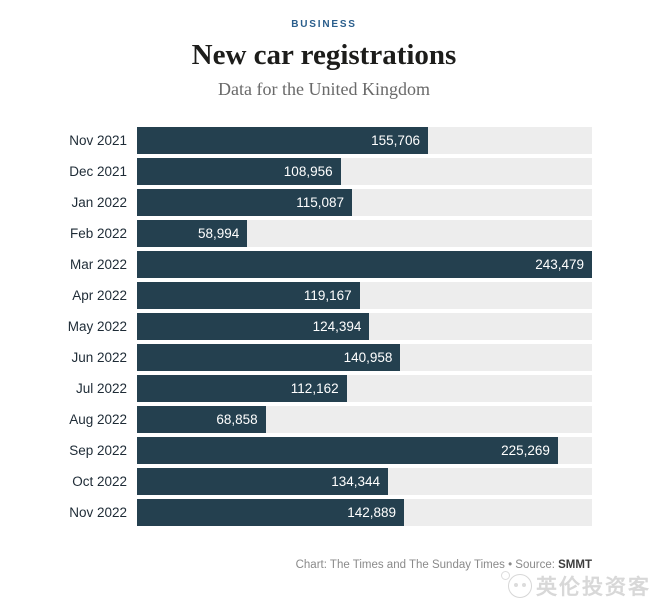  I want to click on bar-track: 134,344, so click(364, 481).